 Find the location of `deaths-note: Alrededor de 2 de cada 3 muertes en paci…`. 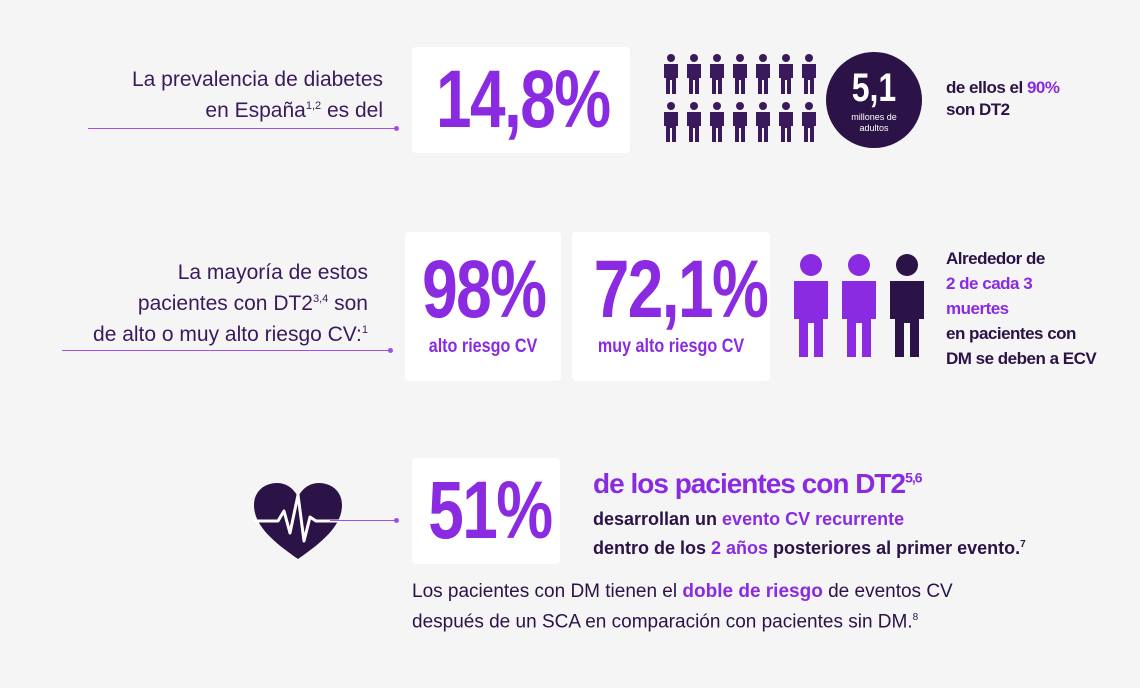

deaths-note: Alrededor de 2 de cada 3 muertes en paci… is located at coordinates (1021, 308).